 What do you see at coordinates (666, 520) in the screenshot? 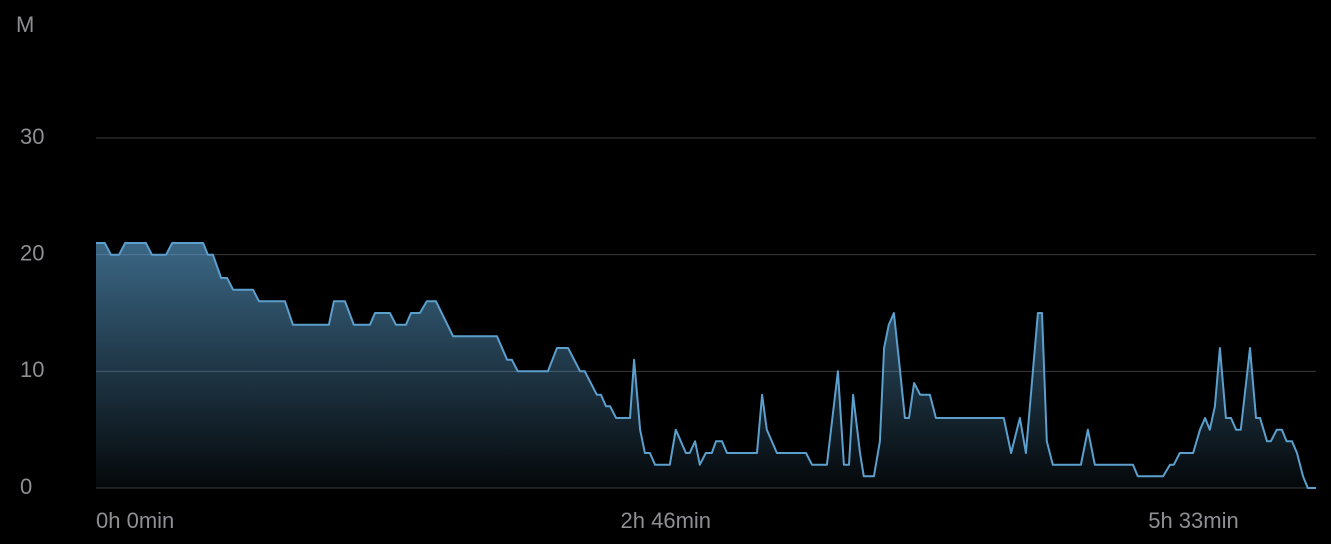
I see `x-tick-label: 2h 46min` at bounding box center [666, 520].